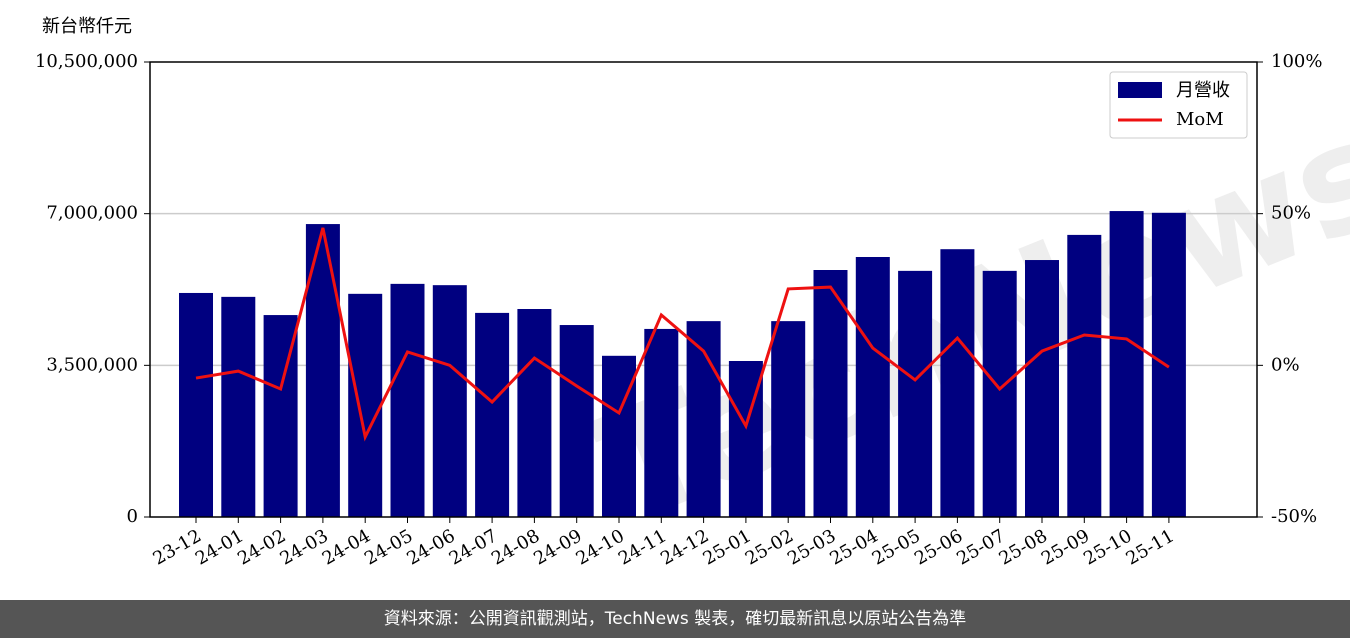 This screenshot has height=638, width=1350. What do you see at coordinates (92, 364) in the screenshot?
I see `y-tick-label: 3,500,000` at bounding box center [92, 364].